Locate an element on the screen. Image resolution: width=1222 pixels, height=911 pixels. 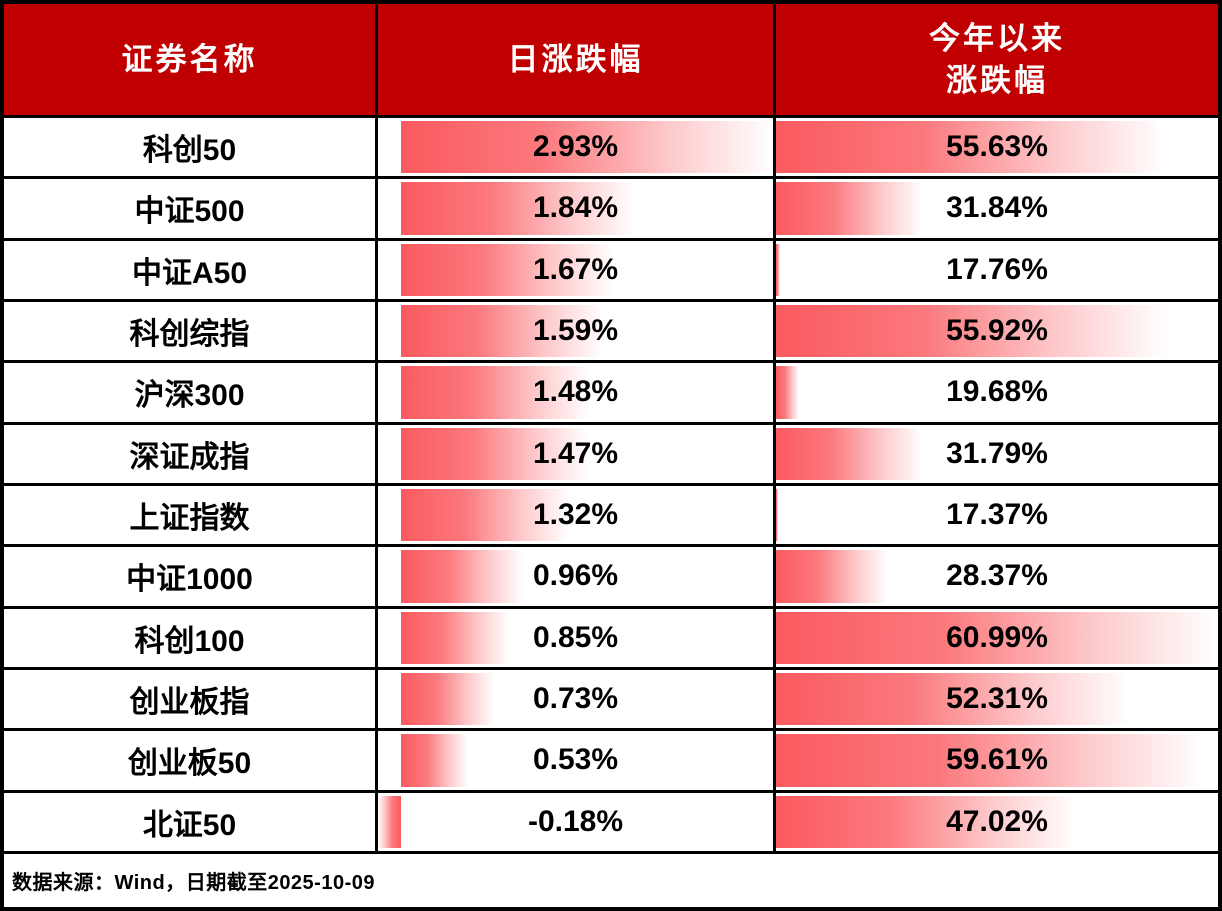
header-cell-ytd-change: 今年以来 涨跌幅 is located at coordinates (997, 59).